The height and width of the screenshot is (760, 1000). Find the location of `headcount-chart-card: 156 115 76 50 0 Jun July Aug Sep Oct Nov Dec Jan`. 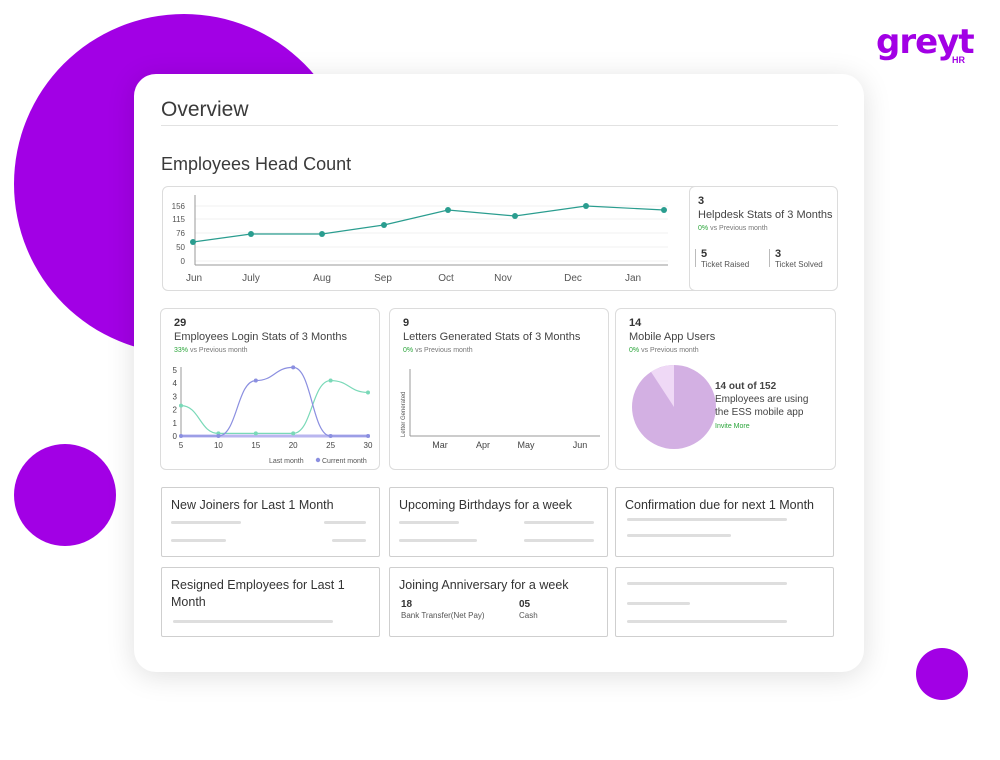

headcount-chart-card: 156 115 76 50 0 Jun July Aug Sep Oct Nov Dec Jan is located at coordinates (434, 238).